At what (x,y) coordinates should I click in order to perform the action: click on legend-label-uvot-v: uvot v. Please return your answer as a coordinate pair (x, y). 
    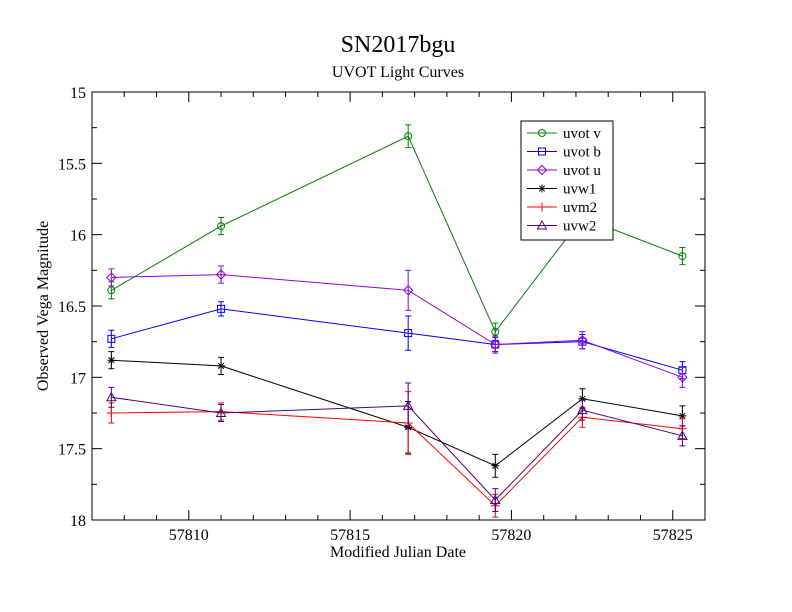
    Looking at the image, I should click on (582, 134).